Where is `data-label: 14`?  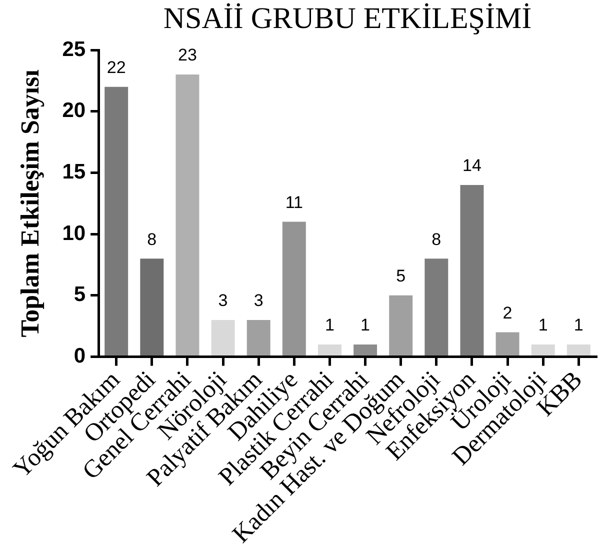
data-label: 14 is located at coordinates (472, 166).